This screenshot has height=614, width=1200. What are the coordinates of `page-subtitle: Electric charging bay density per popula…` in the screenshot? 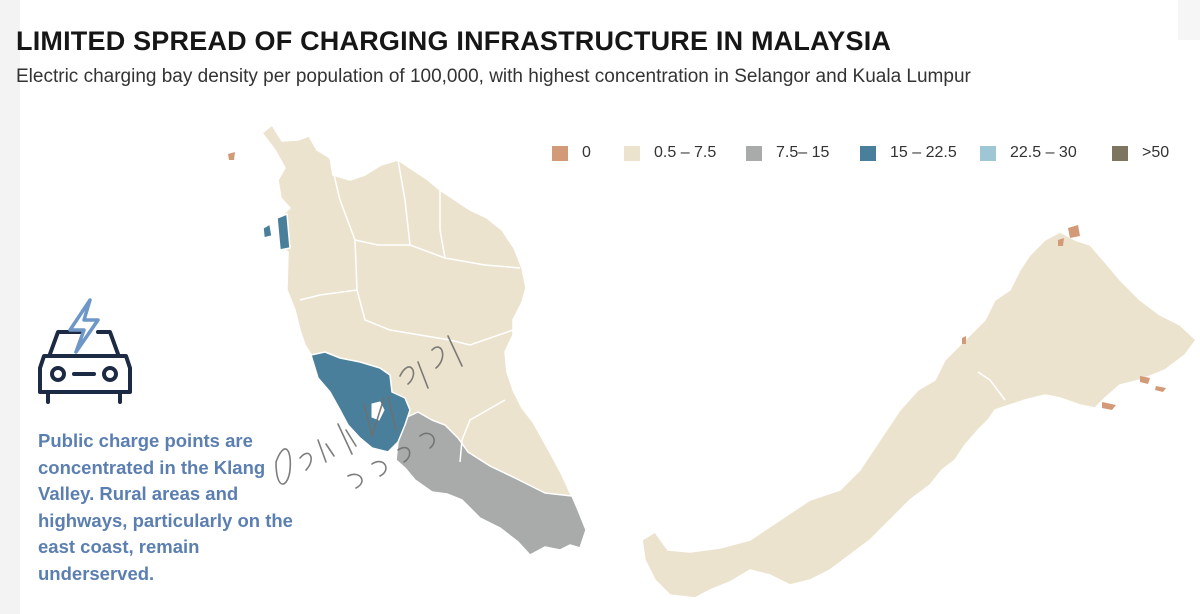 It's located at (493, 76).